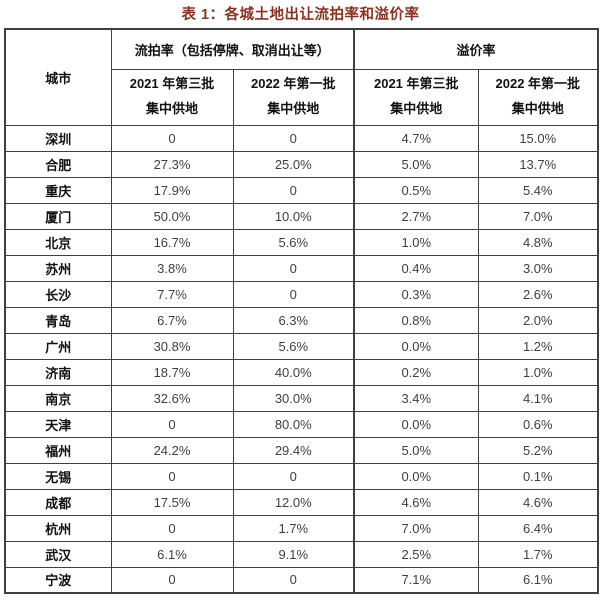 This screenshot has height=604, width=600. I want to click on failure-rate-group-header: 流拍率（包括停牌、取消出让等）, so click(232, 49).